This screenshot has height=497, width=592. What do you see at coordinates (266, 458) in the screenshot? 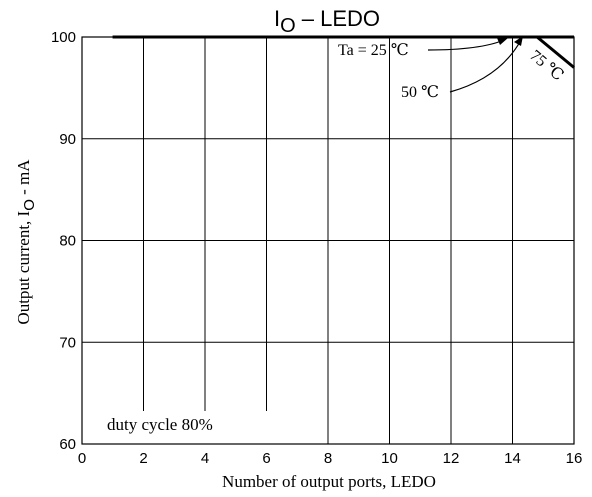
I see `x-tick-label: 6` at bounding box center [266, 458].